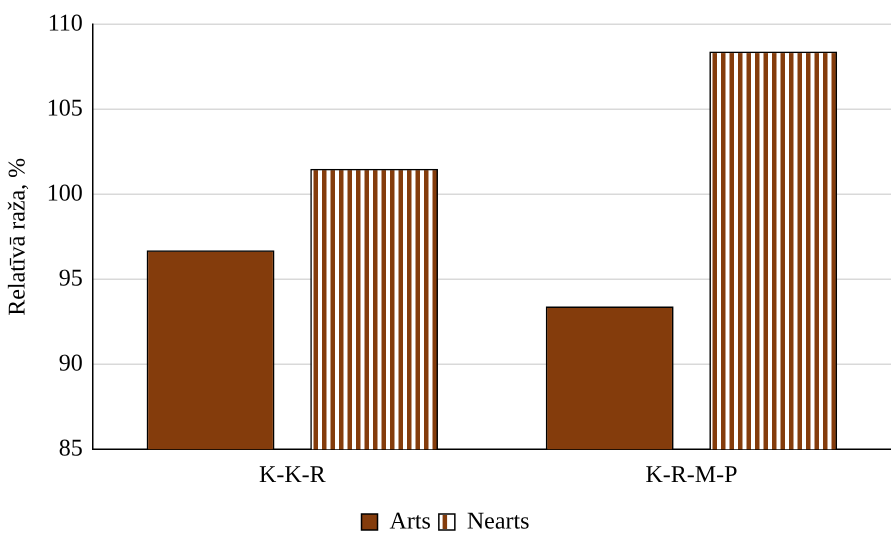 This screenshot has height=544, width=891. What do you see at coordinates (410, 521) in the screenshot?
I see `legend-label: Arts` at bounding box center [410, 521].